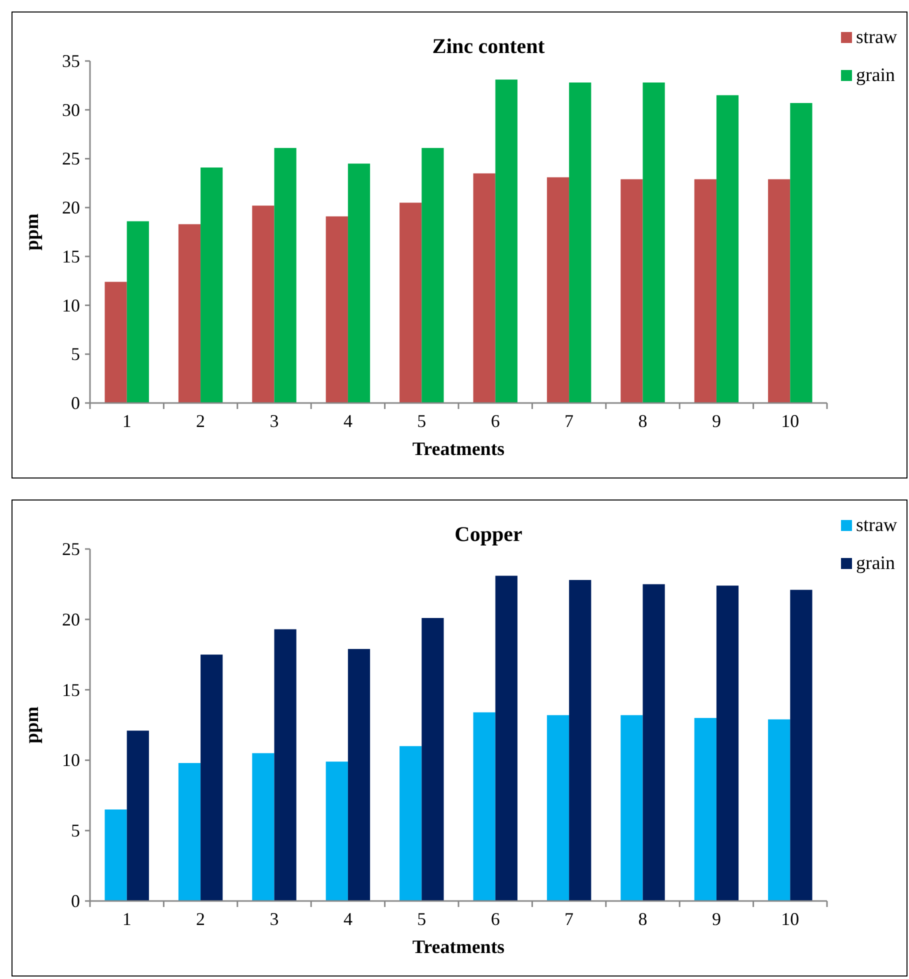 This screenshot has width=909, height=979. Describe the element at coordinates (488, 534) in the screenshot. I see `chart-title: Copper` at that location.